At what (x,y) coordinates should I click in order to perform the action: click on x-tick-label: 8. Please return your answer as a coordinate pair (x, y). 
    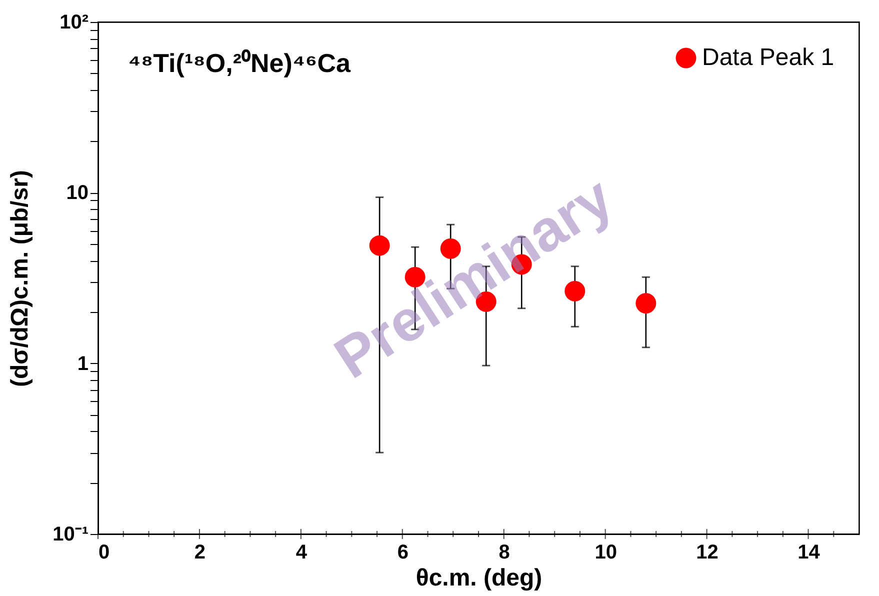
    Looking at the image, I should click on (504, 553).